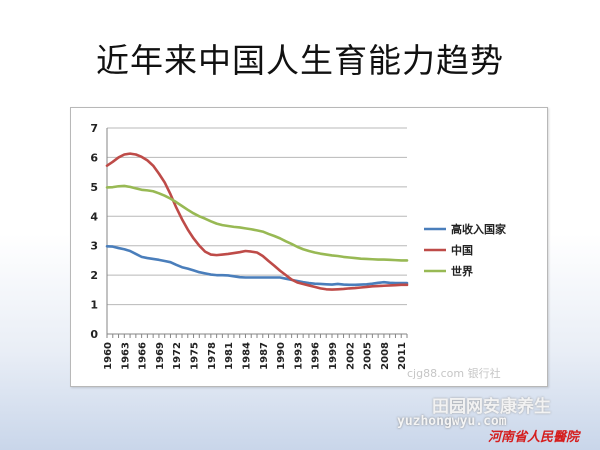  What do you see at coordinates (94, 334) in the screenshot?
I see `y-tick-label: 0` at bounding box center [94, 334].